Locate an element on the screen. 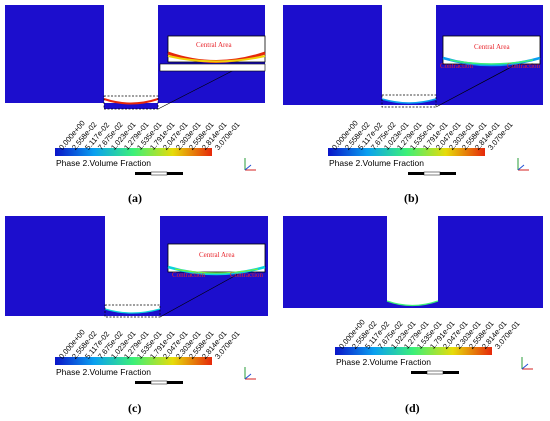  panel-label: (c) is located at coordinates (135, 408).